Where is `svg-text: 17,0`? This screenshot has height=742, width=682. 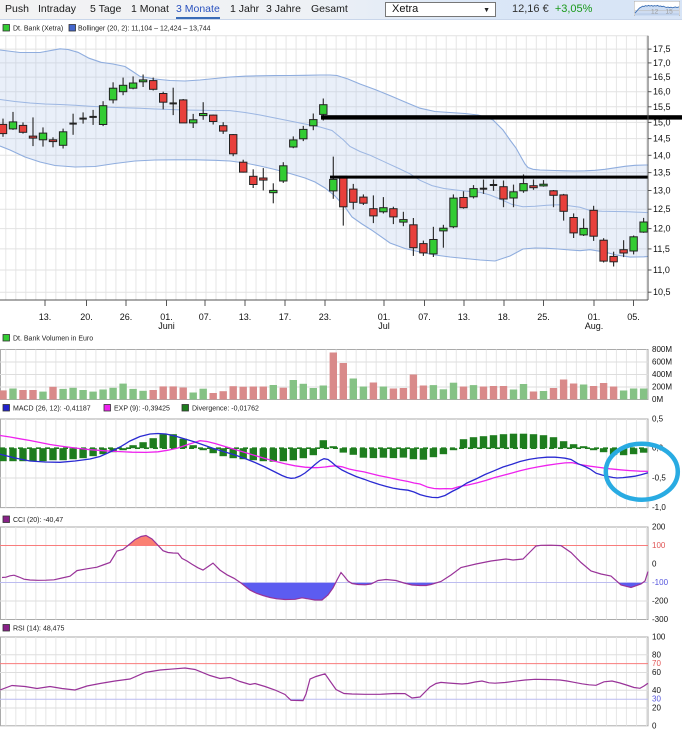
svg-text: 17,0 is located at coordinates (662, 63).